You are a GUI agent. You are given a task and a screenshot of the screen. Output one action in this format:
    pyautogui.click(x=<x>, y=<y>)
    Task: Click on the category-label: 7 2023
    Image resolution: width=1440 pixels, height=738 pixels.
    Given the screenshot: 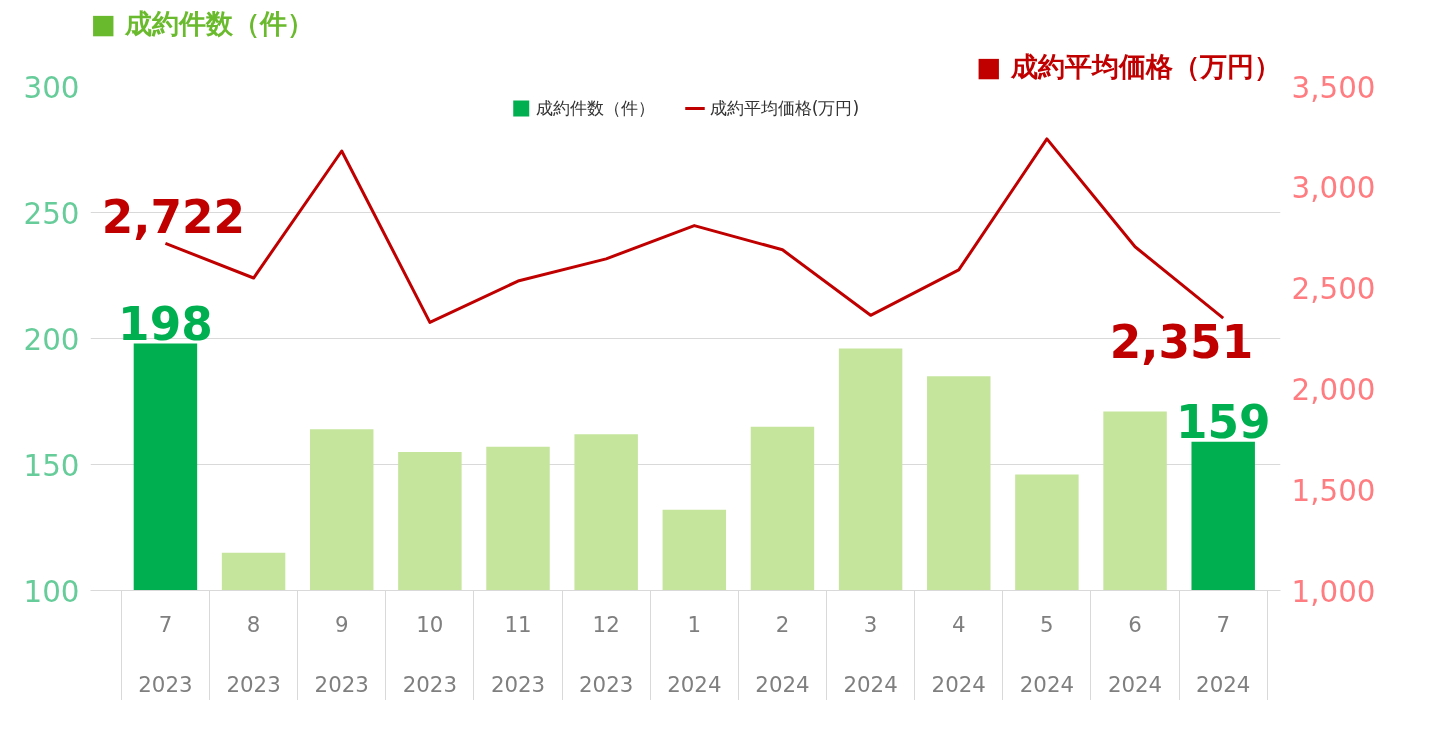 What is the action you would take?
    pyautogui.click(x=165, y=654)
    